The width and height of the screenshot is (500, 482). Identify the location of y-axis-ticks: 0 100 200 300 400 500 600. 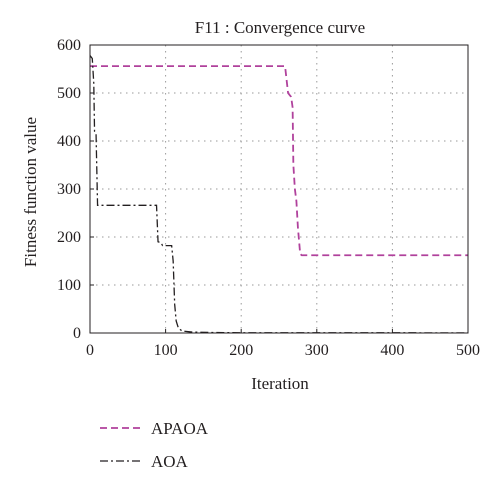
(75, 189).